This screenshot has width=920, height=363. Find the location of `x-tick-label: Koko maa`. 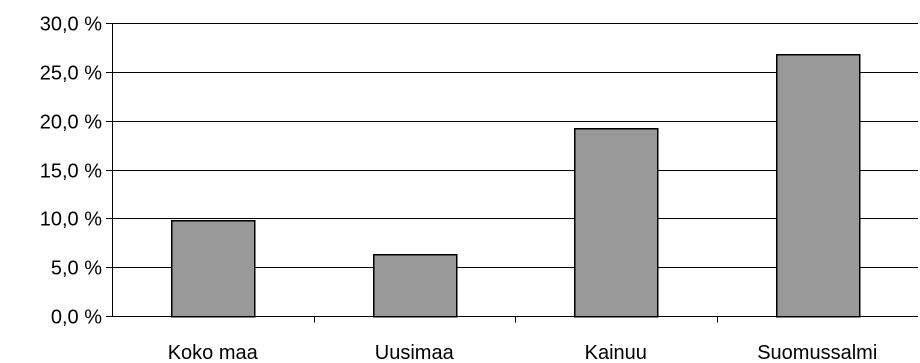

x-tick-label: Koko maa is located at coordinates (213, 352).